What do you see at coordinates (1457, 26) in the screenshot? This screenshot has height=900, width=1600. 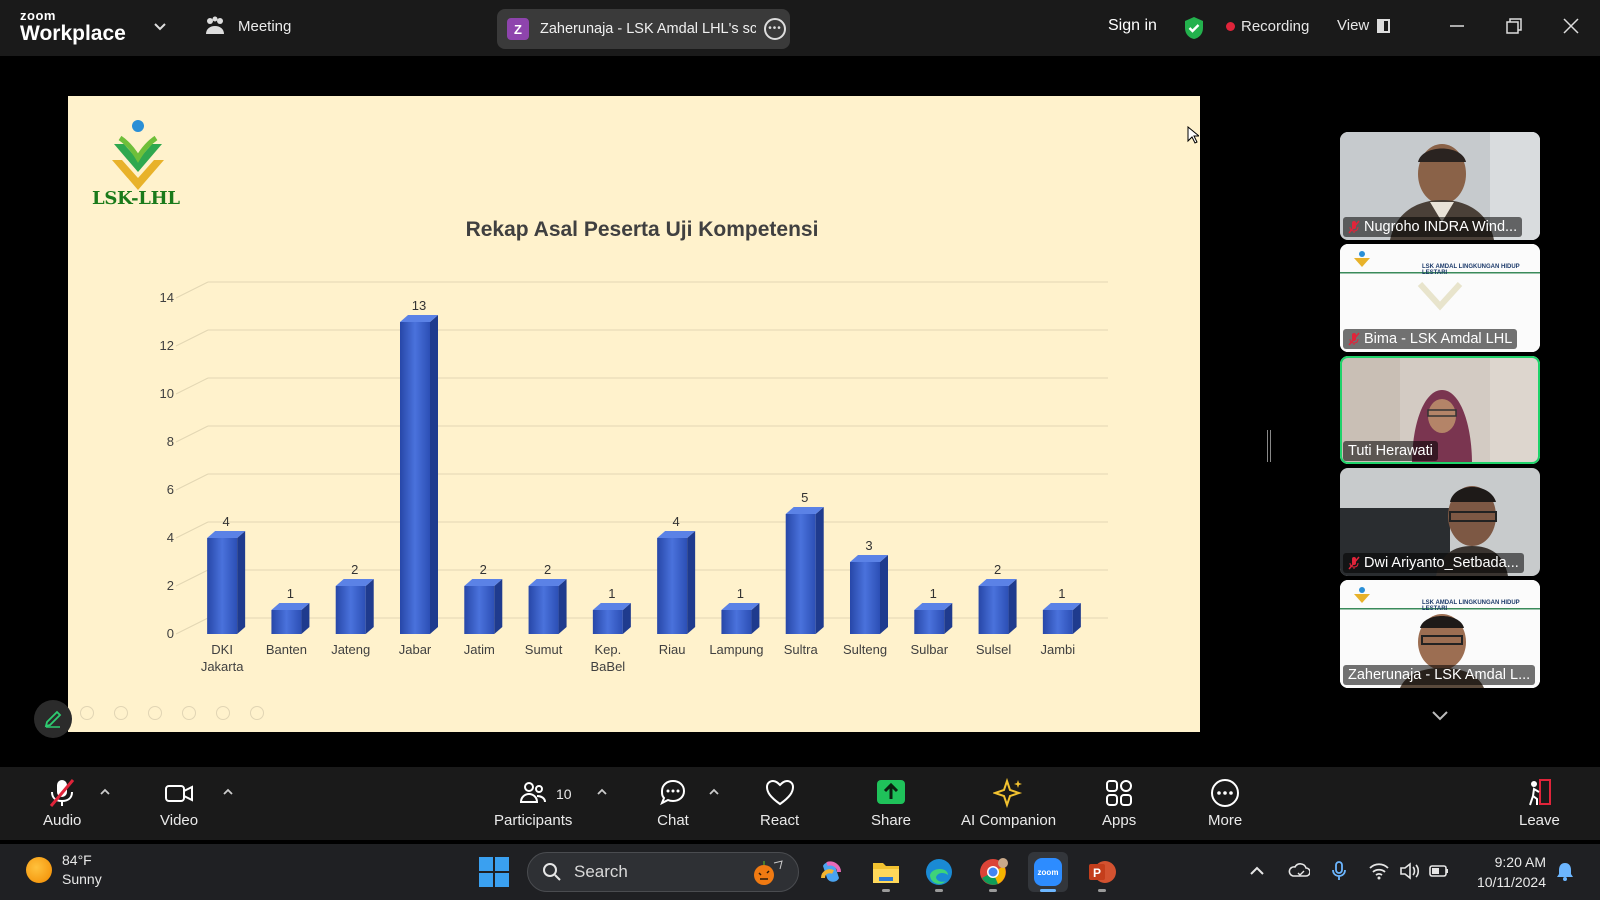 I see `minimize-icon` at bounding box center [1457, 26].